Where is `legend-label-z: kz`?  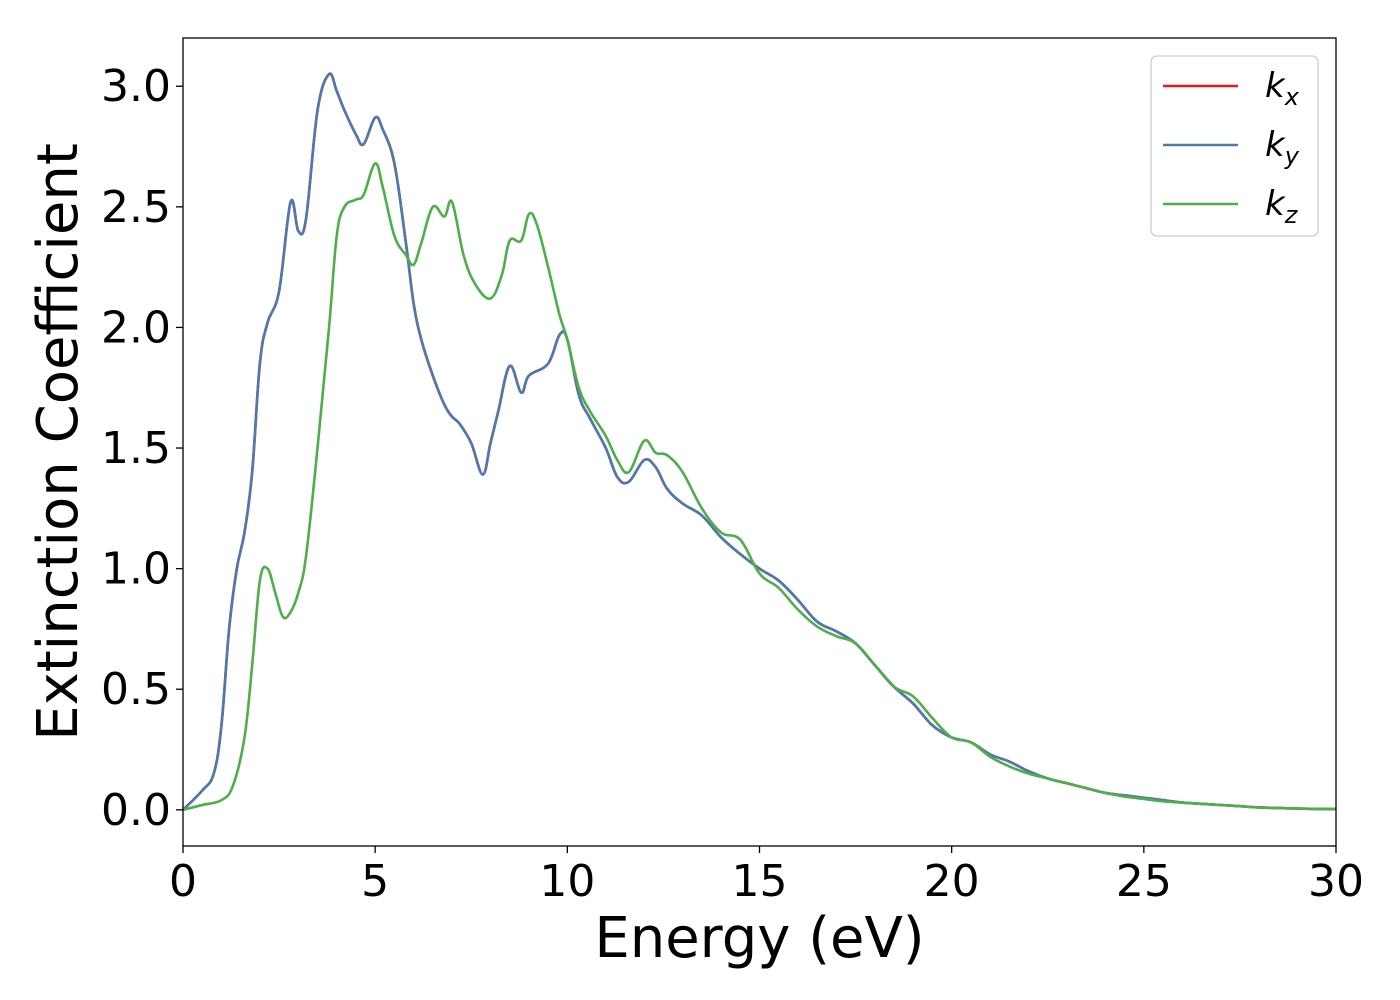 legend-label-z: kz is located at coordinates (1282, 206).